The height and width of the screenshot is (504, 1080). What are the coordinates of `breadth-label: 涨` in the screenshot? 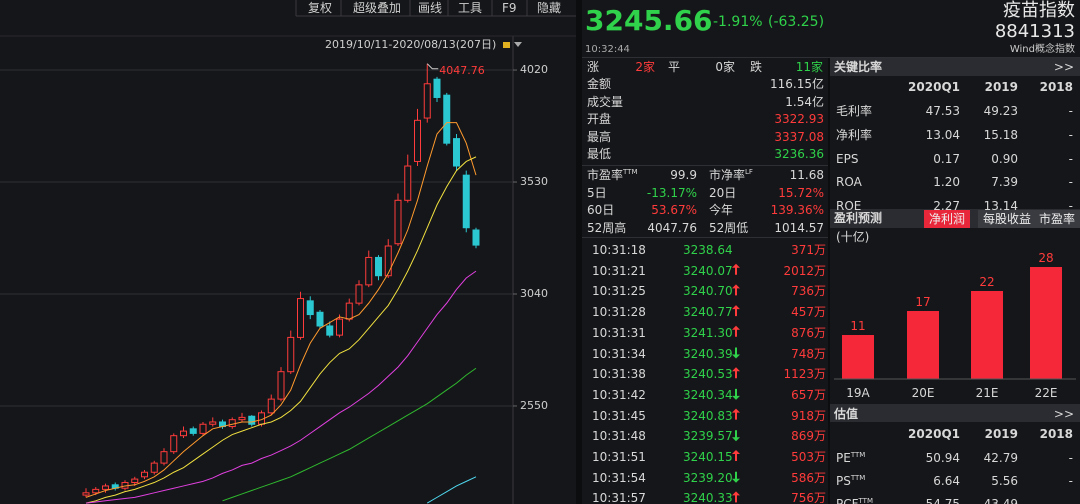 It's located at (593, 67).